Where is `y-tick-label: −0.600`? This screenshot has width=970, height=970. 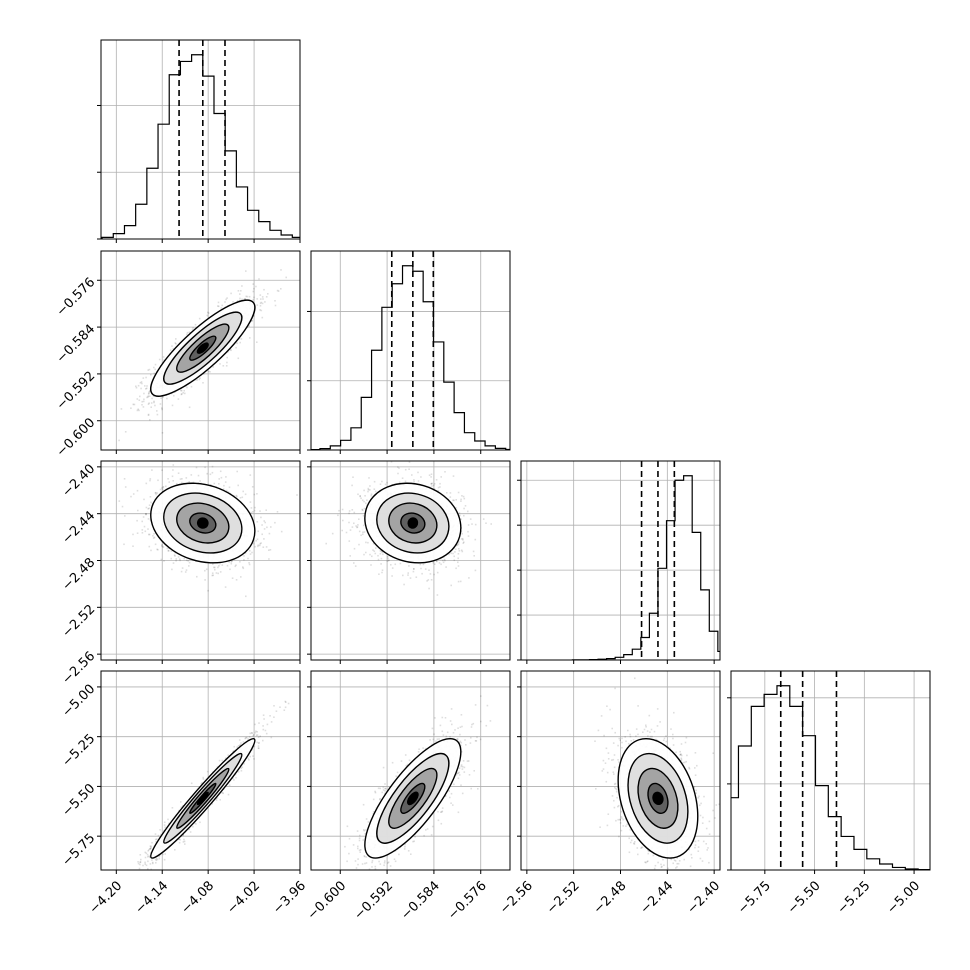 y-tick-label: −0.600 is located at coordinates (76, 437).